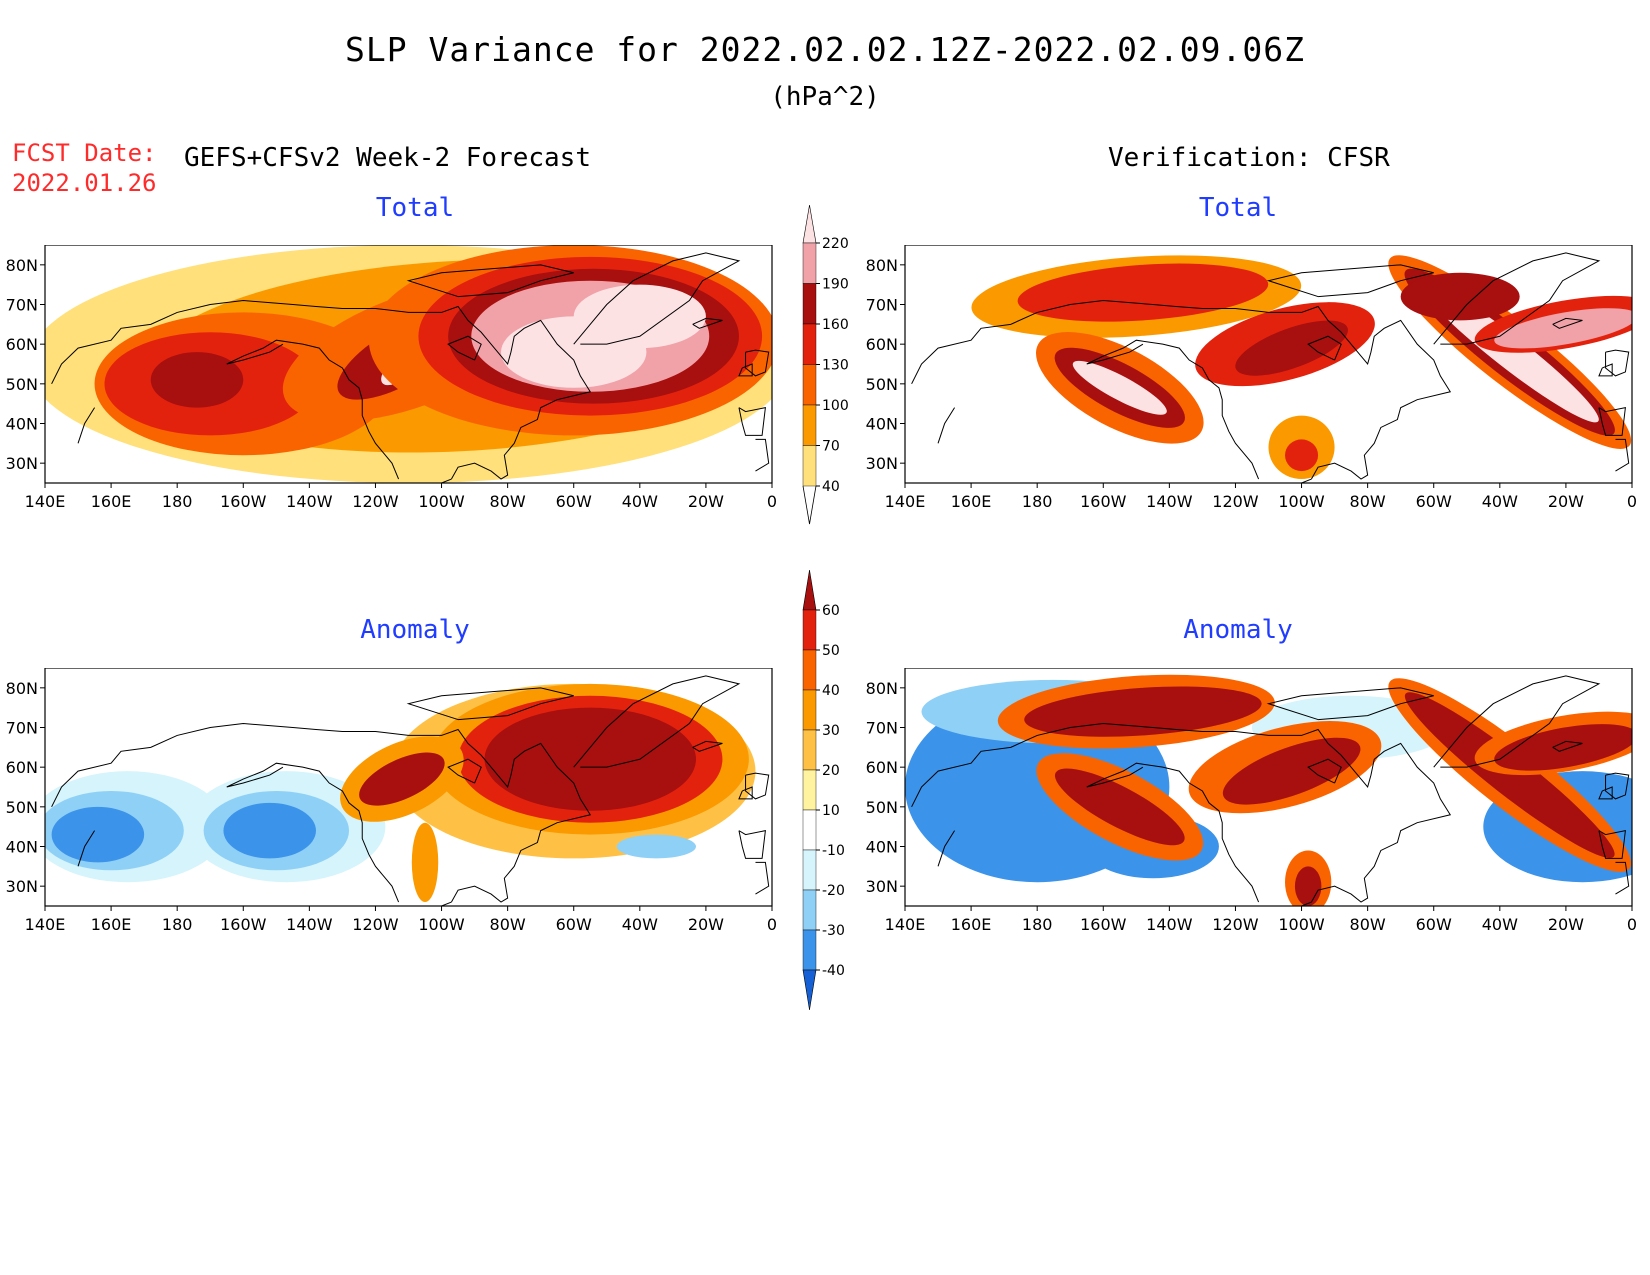 This screenshot has width=1650, height=1275. I want to click on forecast-date-value: 2022.01.26, so click(84, 183).